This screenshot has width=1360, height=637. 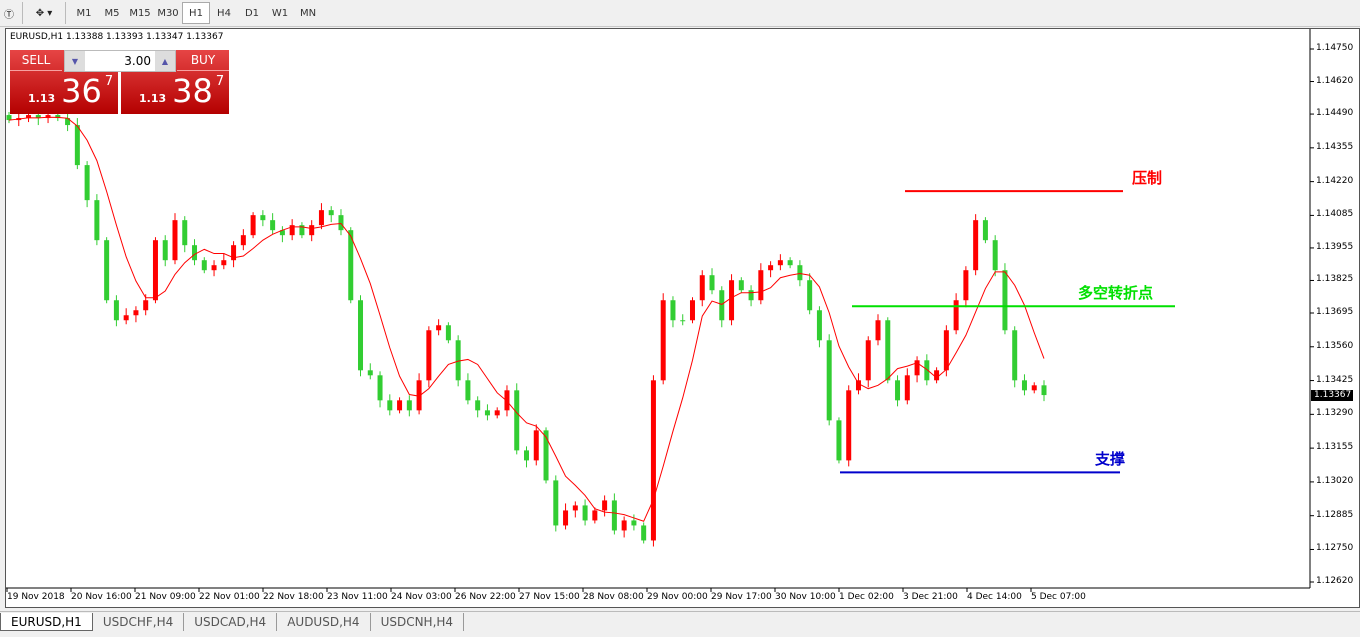 I want to click on level-label: 支撑, so click(x=1110, y=459).